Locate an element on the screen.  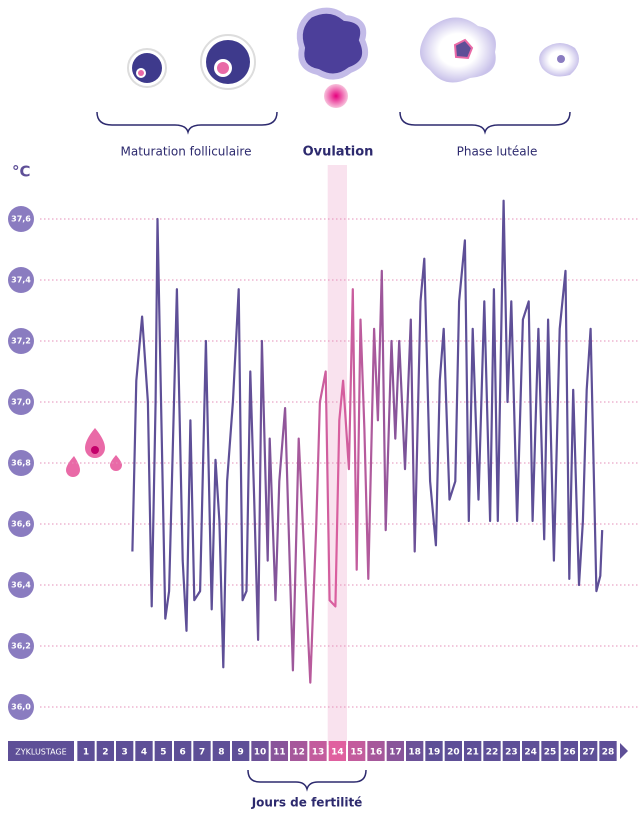
y-tick-label: 36,8 is located at coordinates (21, 463).